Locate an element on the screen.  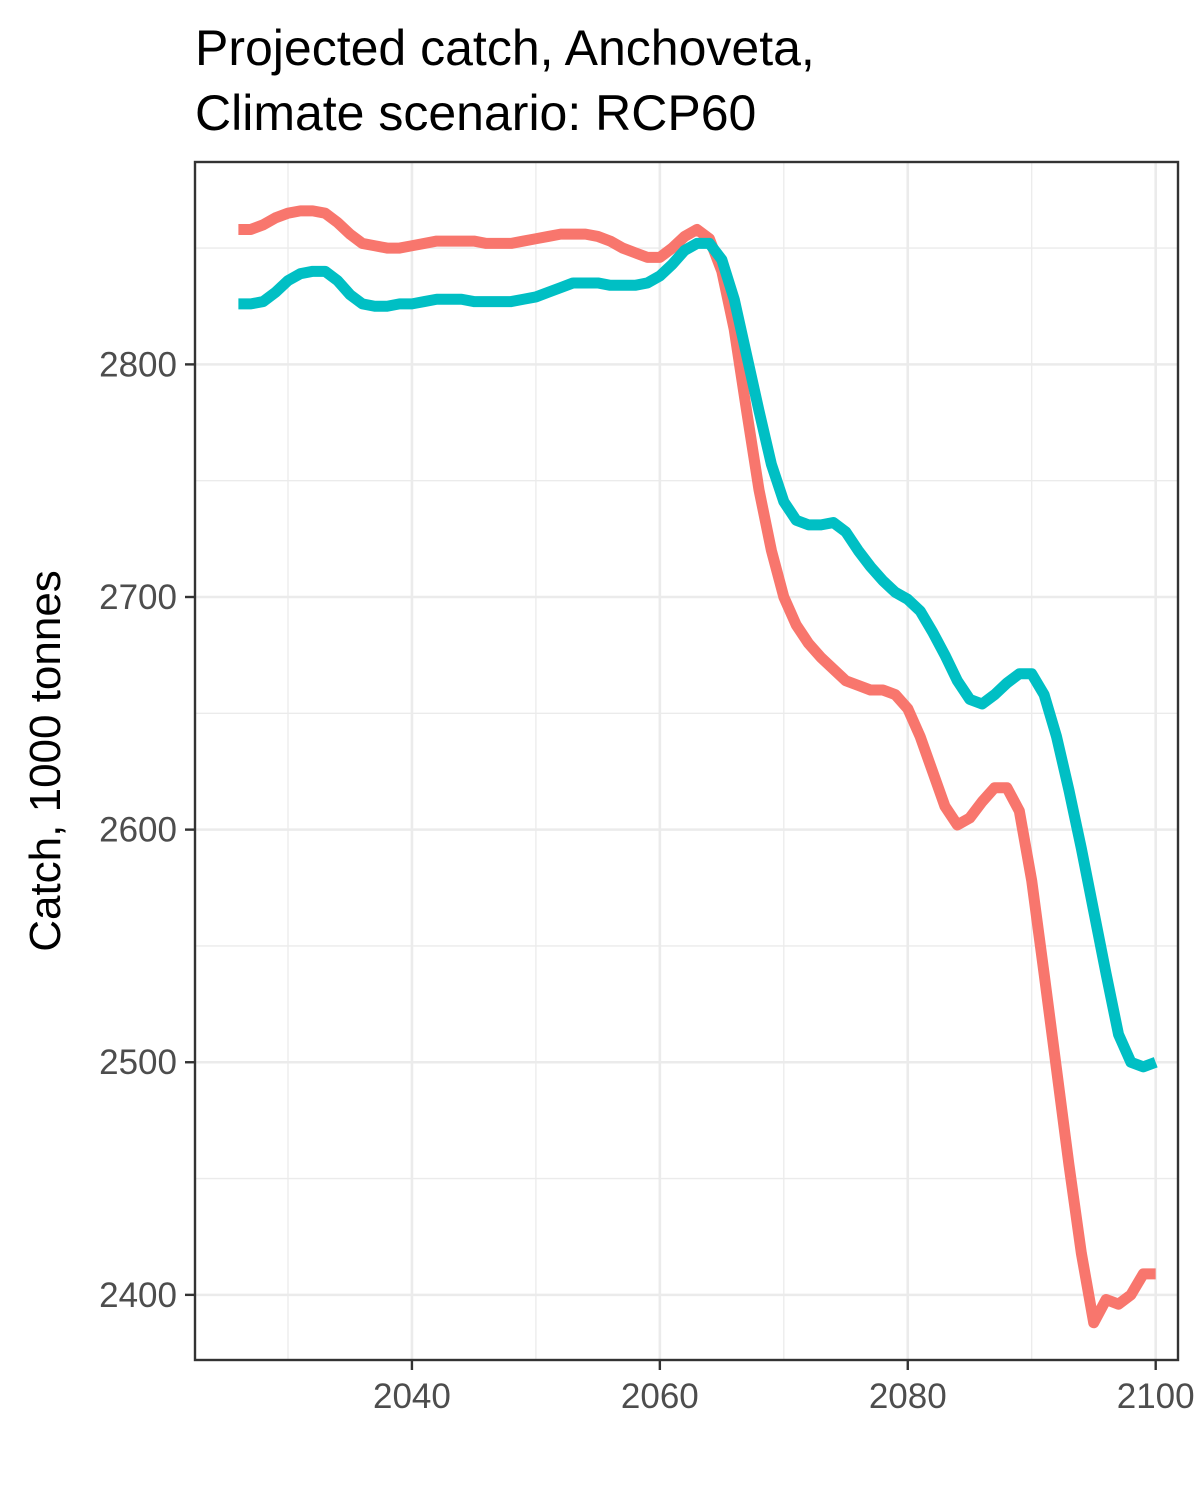
x-axis: 2040 2060 2080 2100 is located at coordinates (784, 1388).